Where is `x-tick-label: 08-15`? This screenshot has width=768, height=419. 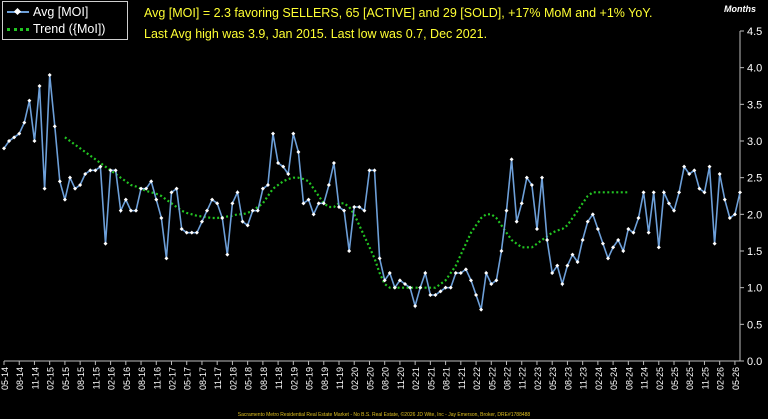 x-tick-label: 08-15 is located at coordinates (81, 378).